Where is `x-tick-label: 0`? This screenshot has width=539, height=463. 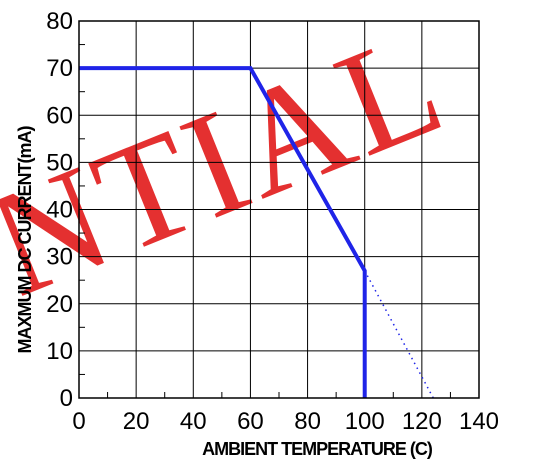
x-tick-label: 0 is located at coordinates (78, 421).